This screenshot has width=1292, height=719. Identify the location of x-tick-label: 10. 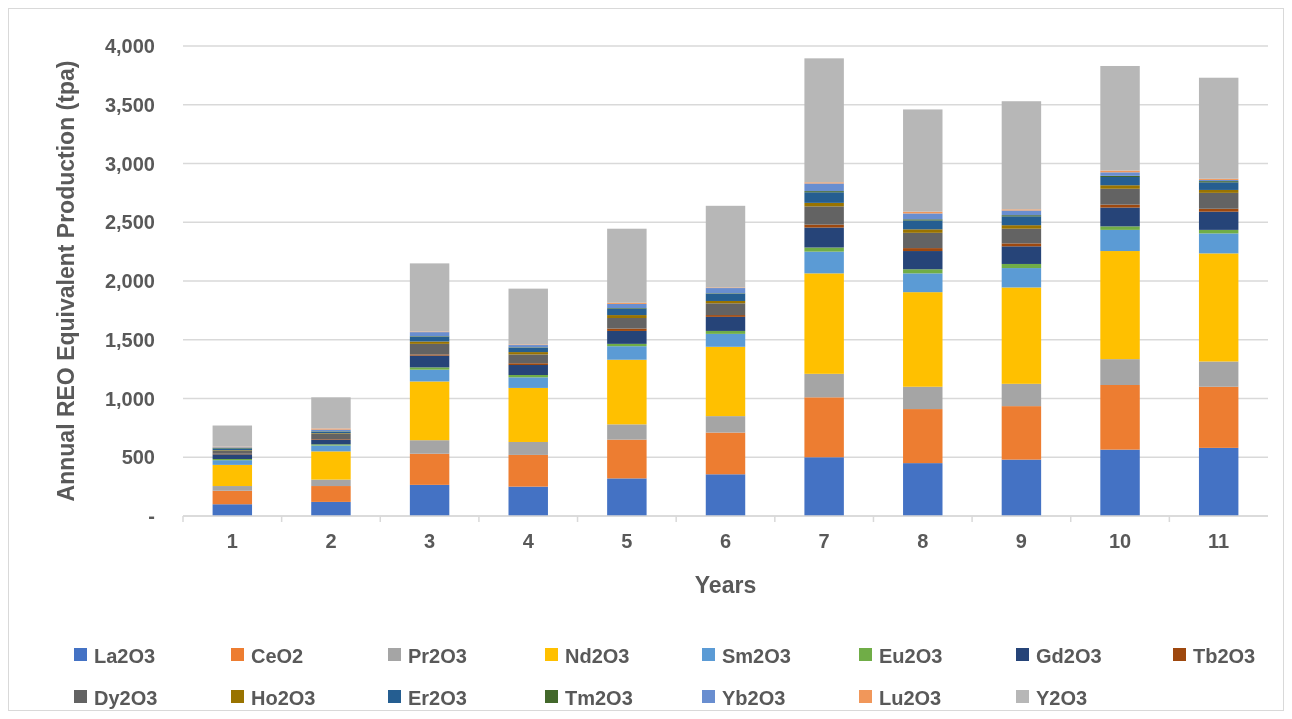
(1120, 541).